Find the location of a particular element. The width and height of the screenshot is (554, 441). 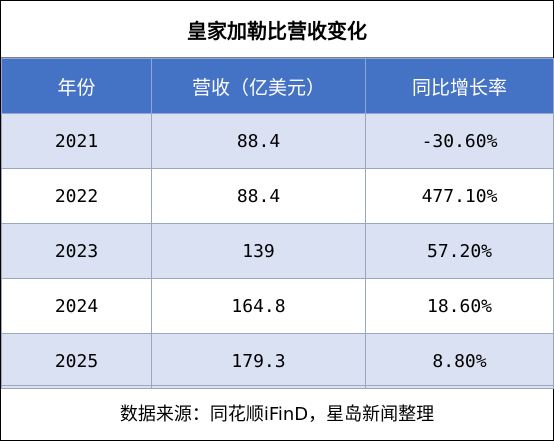

cell-growth: 8.80% is located at coordinates (459, 361).